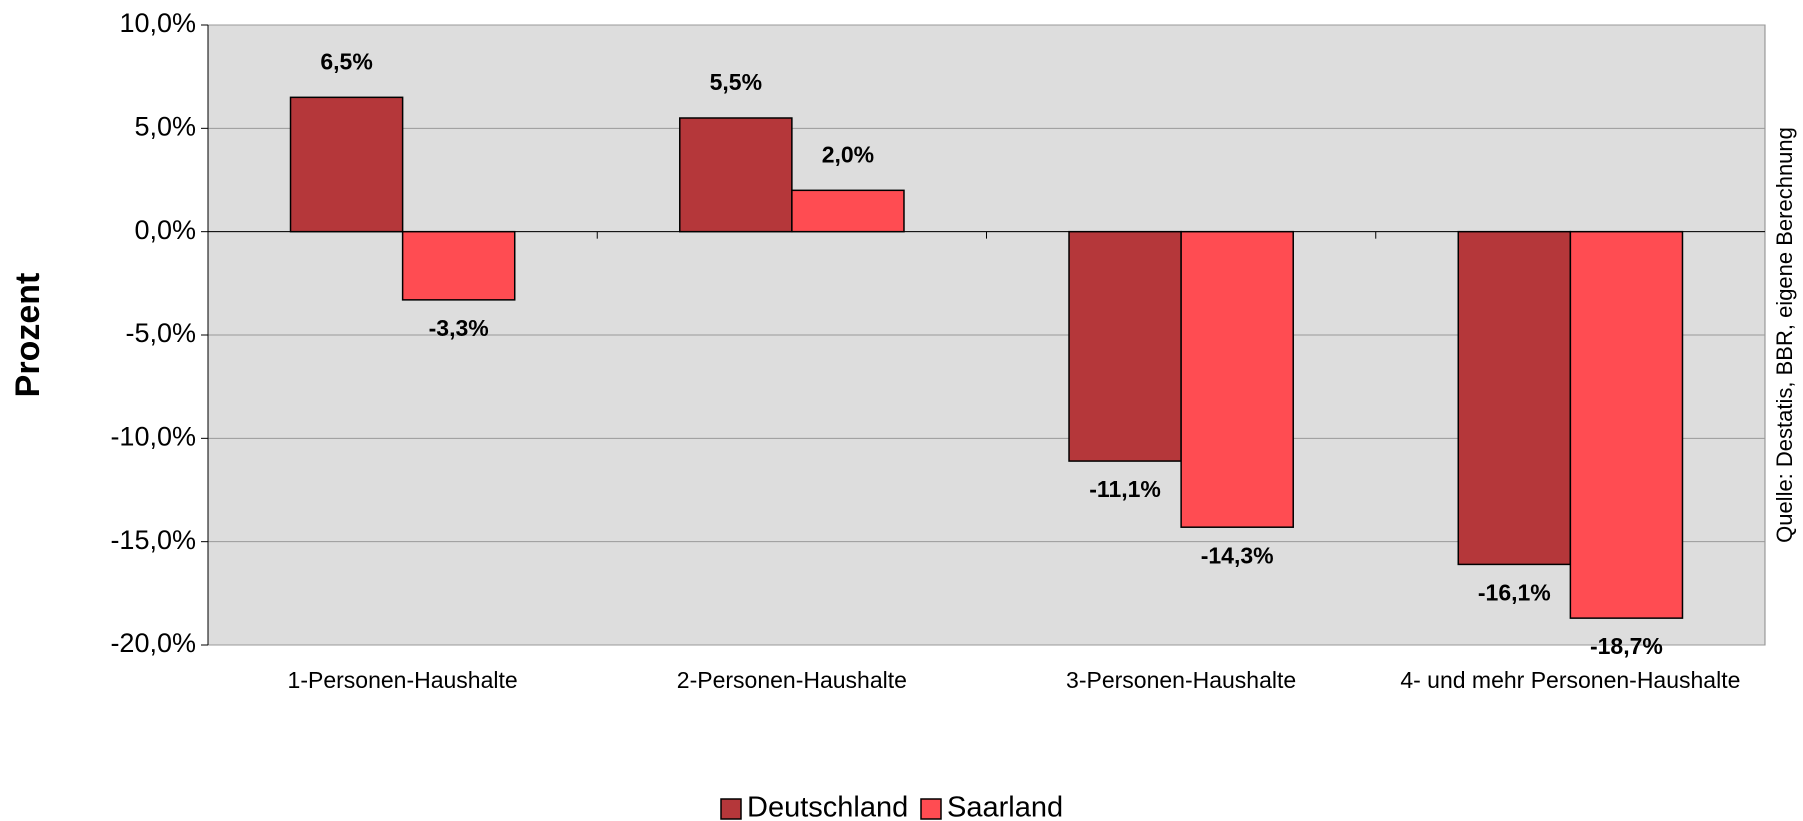  Describe the element at coordinates (1125, 489) in the screenshot. I see `value-label: -11,1%` at that location.